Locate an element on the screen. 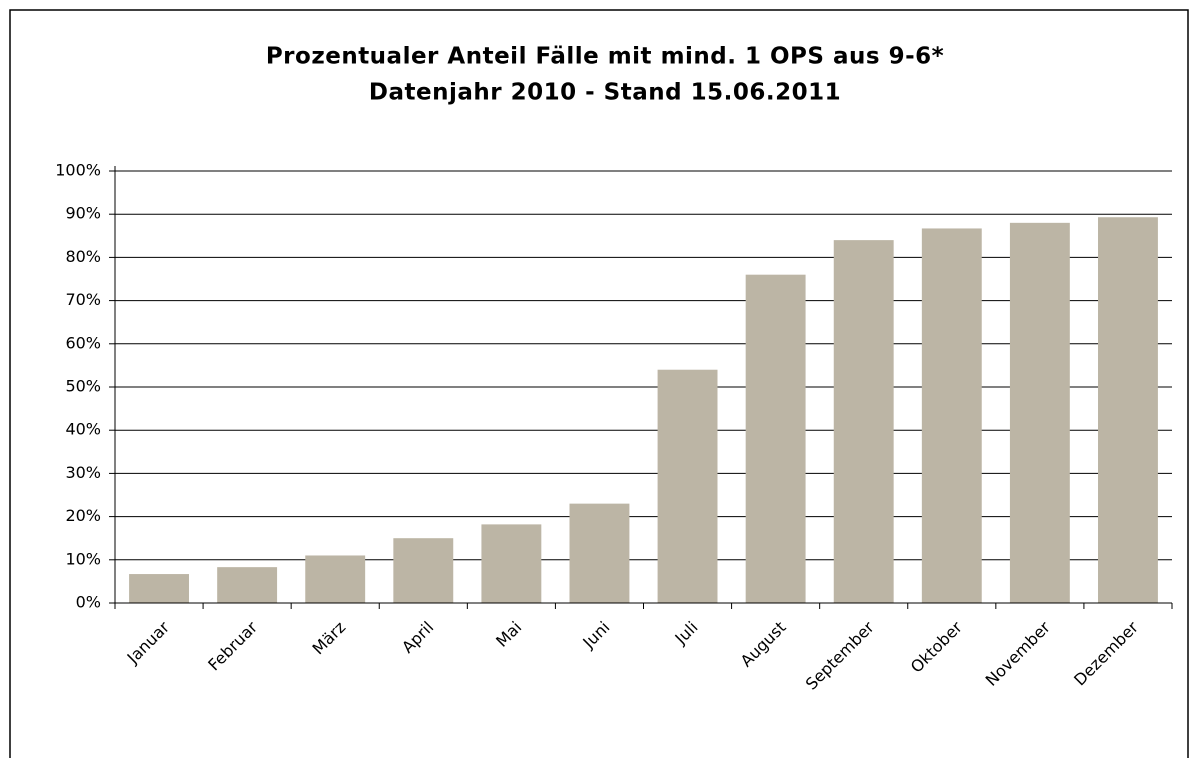 Image resolution: width=1198 pixels, height=758 pixels. x-tick-label: September is located at coordinates (840, 655).